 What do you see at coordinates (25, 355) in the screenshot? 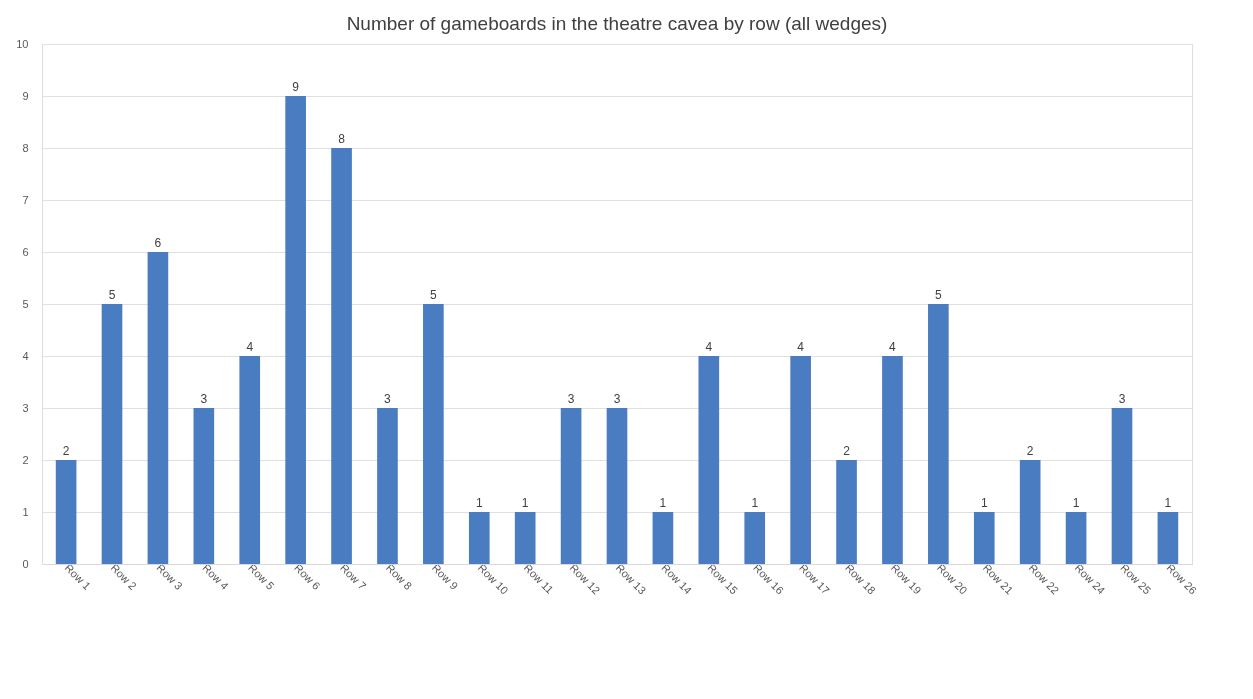
I see `y-tick-label: 4` at bounding box center [25, 355].